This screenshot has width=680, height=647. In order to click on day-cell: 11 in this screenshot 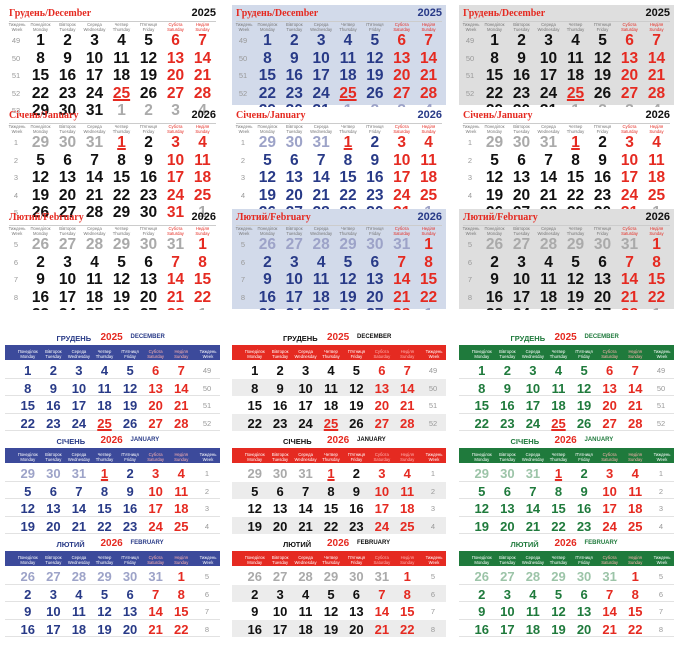, I will do `click(121, 58)`.